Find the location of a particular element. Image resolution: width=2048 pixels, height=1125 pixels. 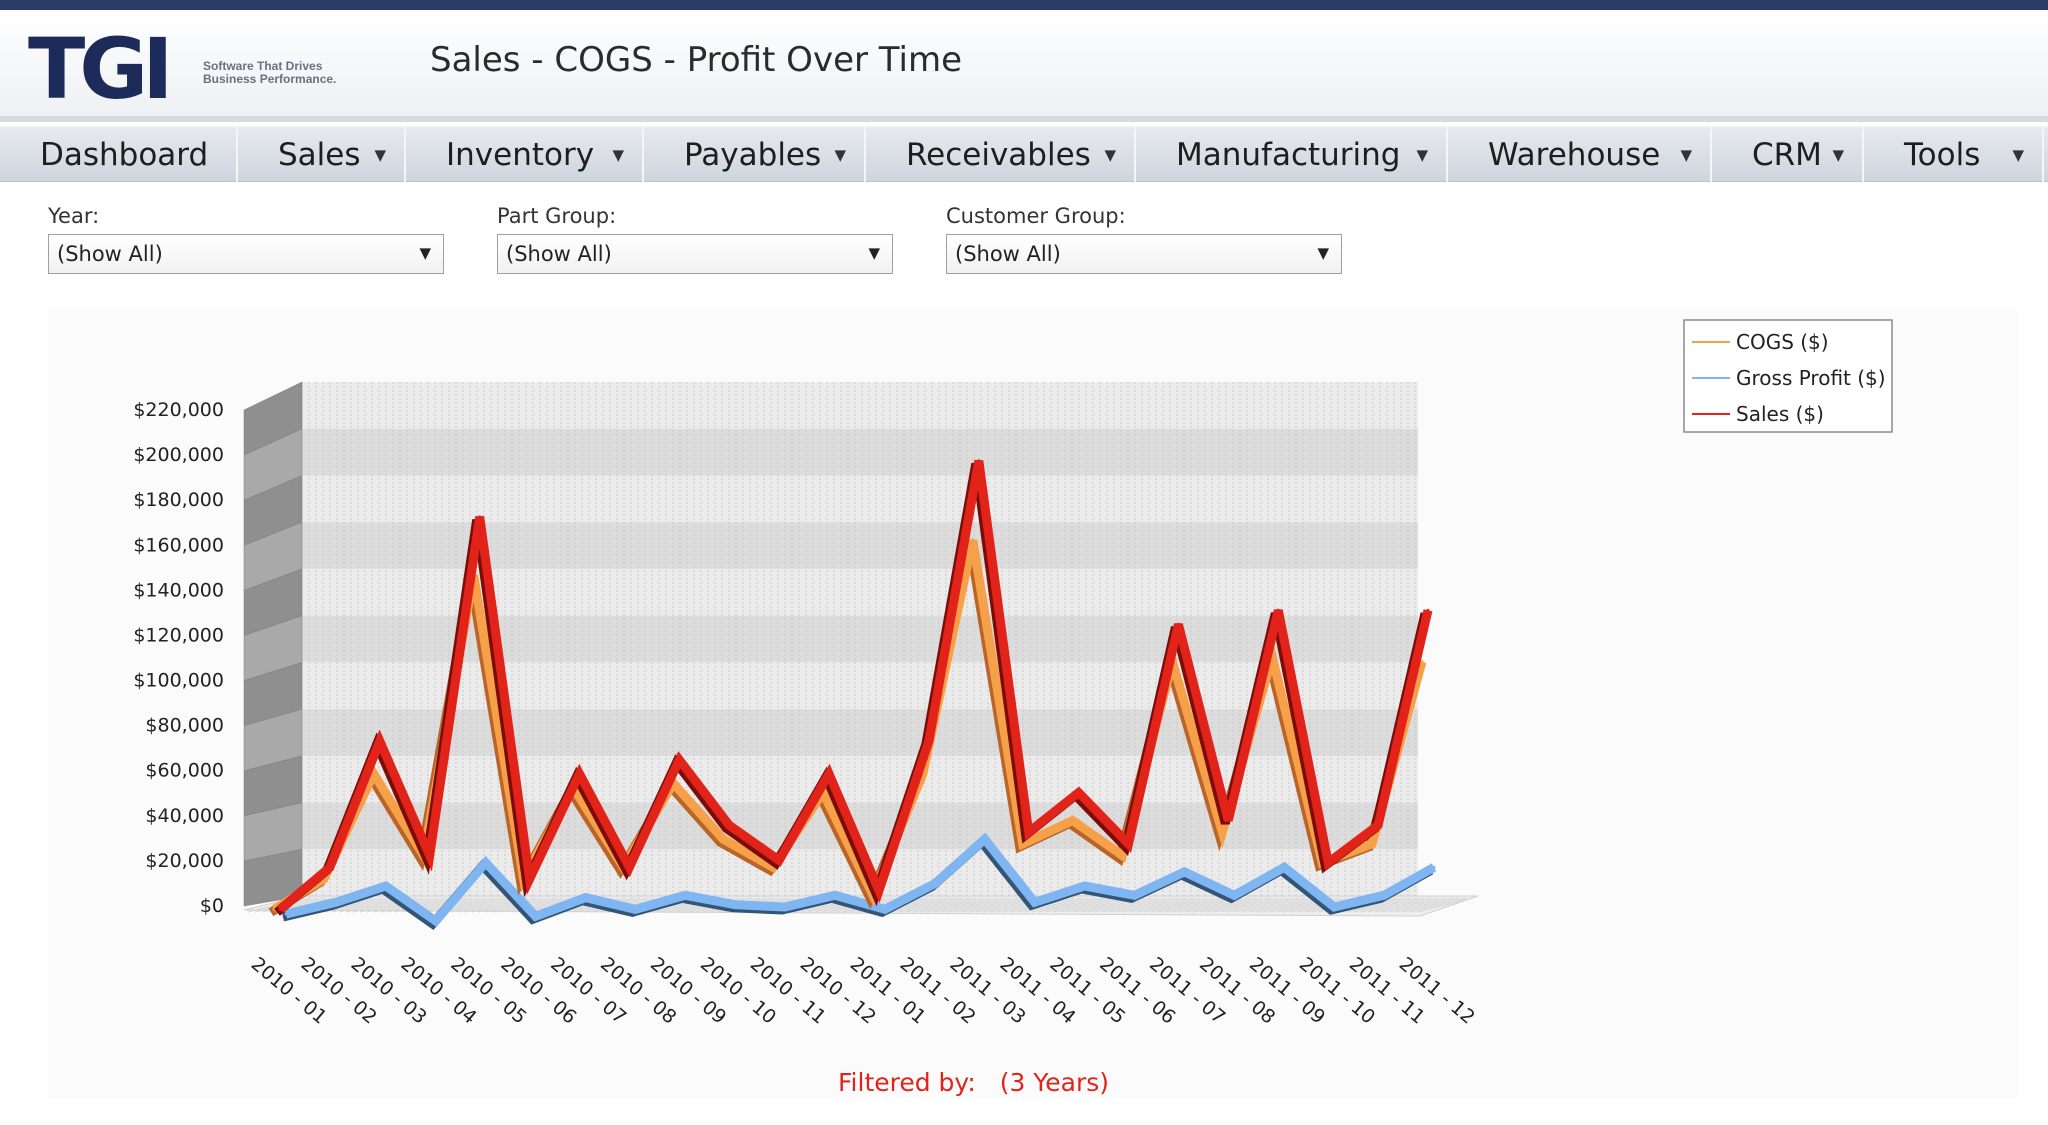

nav-item-label: Warehouse is located at coordinates (1574, 155).